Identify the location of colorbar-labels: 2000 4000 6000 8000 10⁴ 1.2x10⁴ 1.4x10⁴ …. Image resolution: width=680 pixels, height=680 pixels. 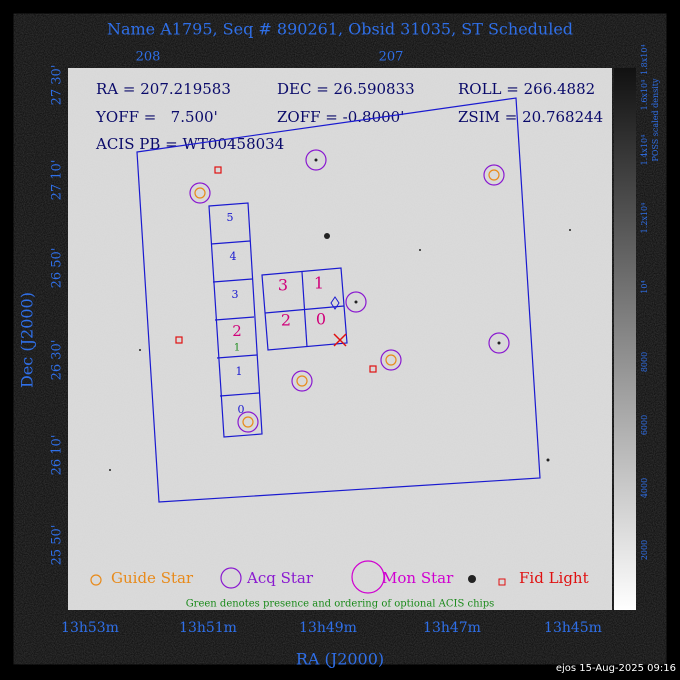
(650, 302).